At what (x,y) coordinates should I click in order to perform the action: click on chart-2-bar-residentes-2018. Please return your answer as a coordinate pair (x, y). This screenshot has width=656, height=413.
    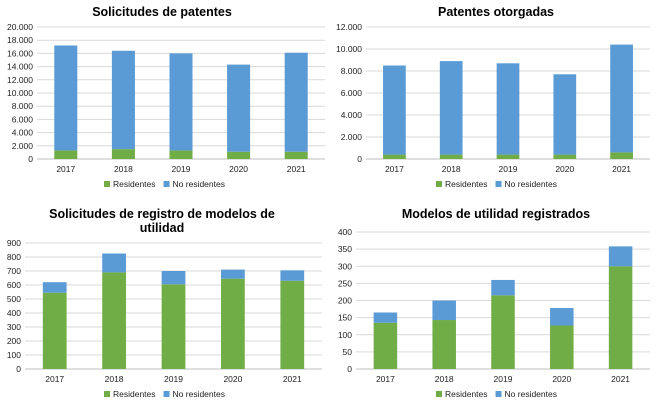
    Looking at the image, I should click on (451, 156).